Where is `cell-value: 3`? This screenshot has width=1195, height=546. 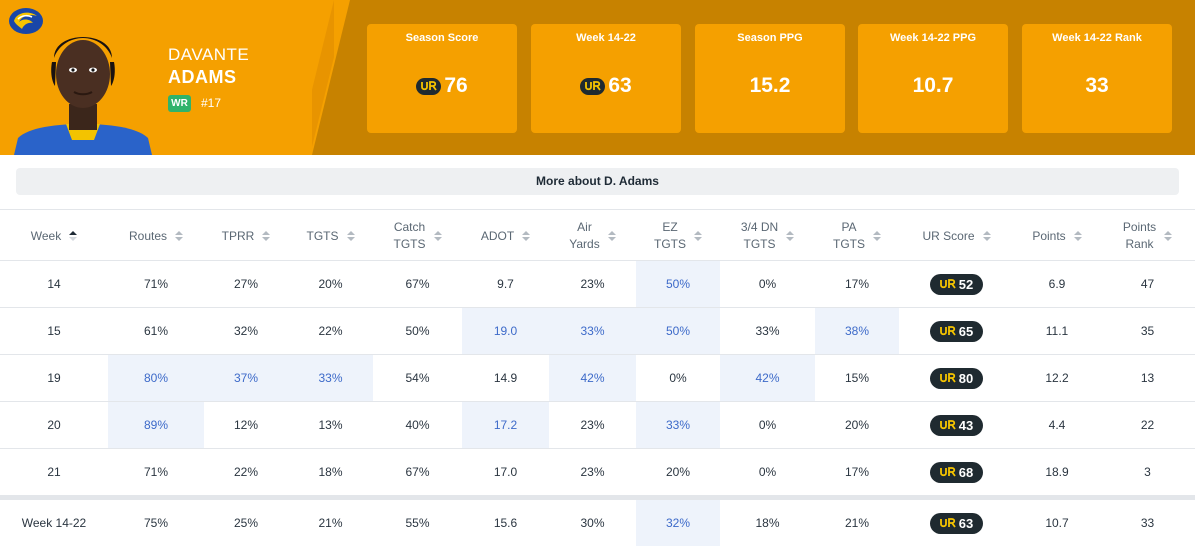 cell-value: 3 is located at coordinates (1147, 472).